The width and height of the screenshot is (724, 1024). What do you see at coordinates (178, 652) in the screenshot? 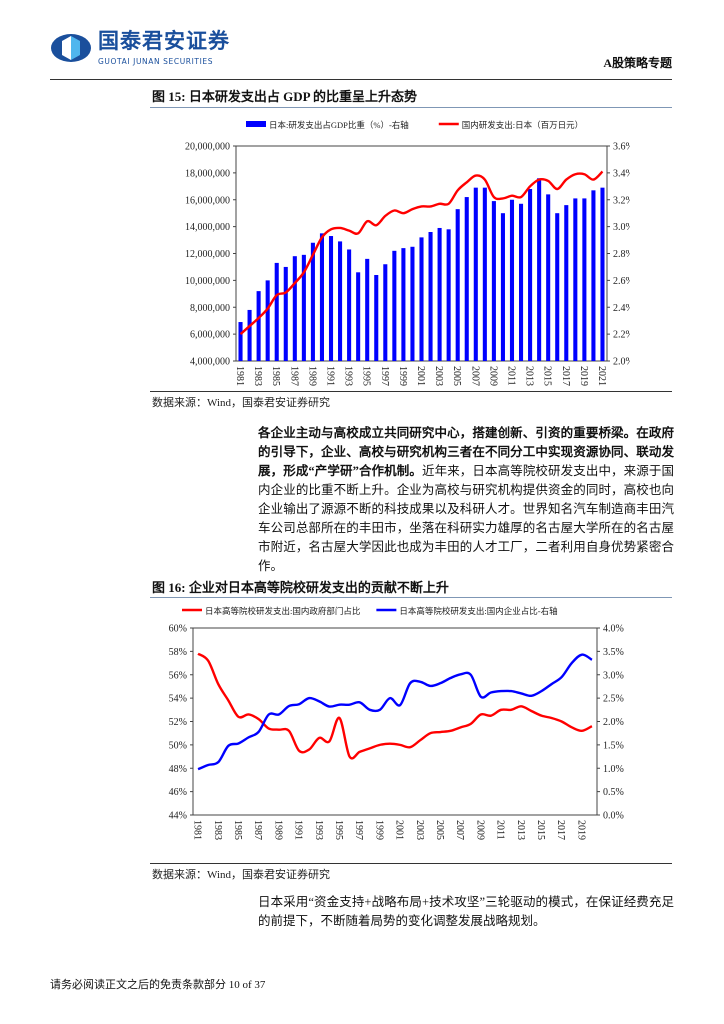
I see `left-axis-tick-label: 58%` at bounding box center [178, 652].